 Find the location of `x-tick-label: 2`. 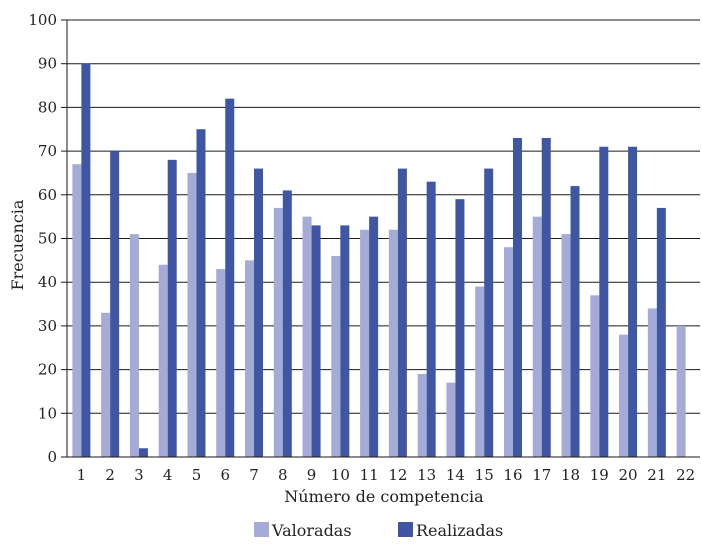

x-tick-label: 2 is located at coordinates (110, 475).